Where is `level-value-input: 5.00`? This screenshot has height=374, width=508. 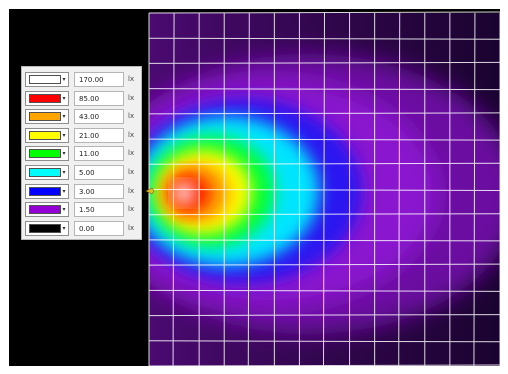 level-value-input: 5.00 is located at coordinates (99, 172).